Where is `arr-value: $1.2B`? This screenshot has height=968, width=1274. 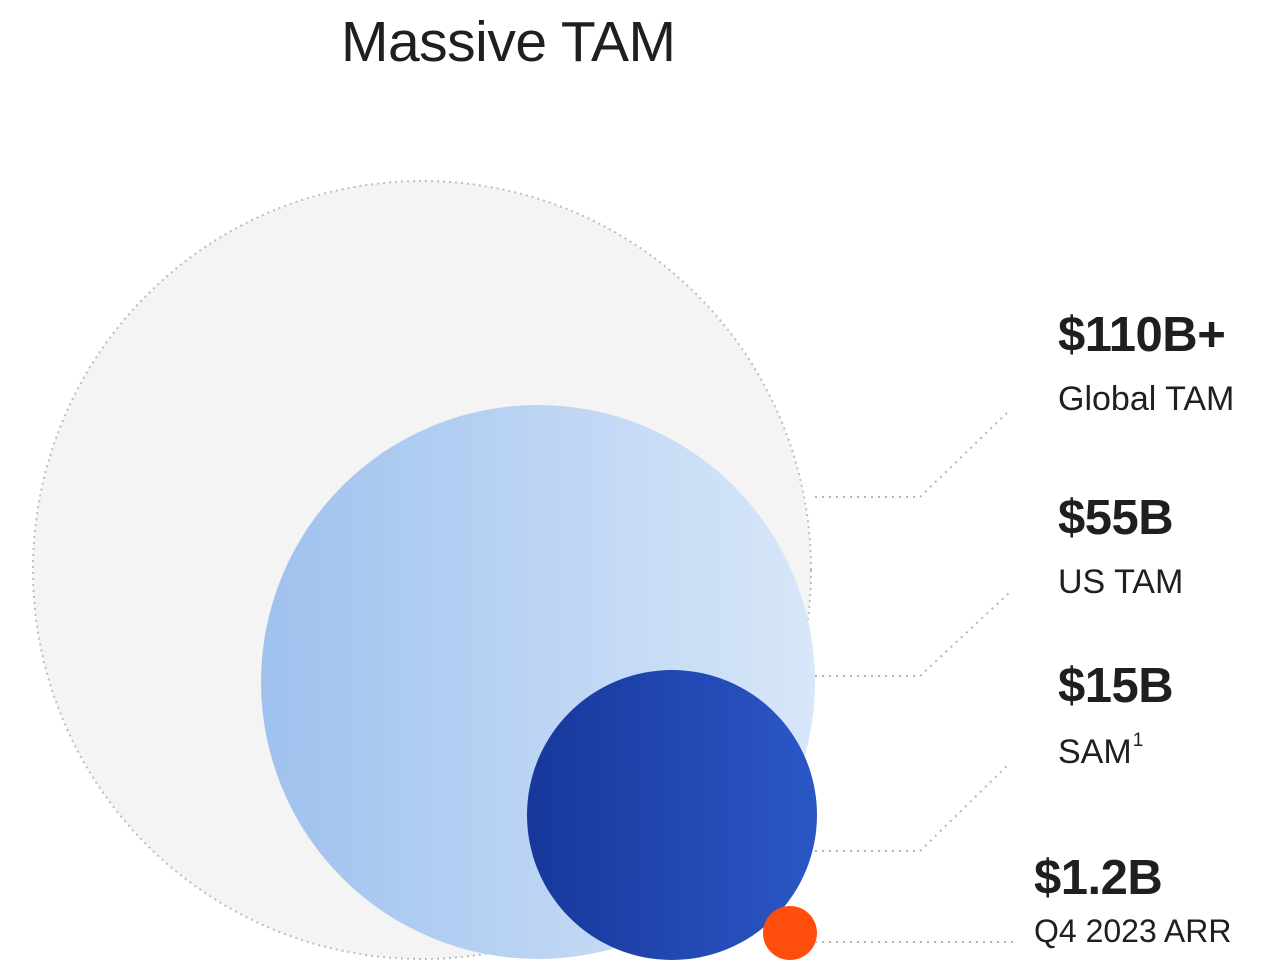 arr-value: $1.2B is located at coordinates (1098, 878).